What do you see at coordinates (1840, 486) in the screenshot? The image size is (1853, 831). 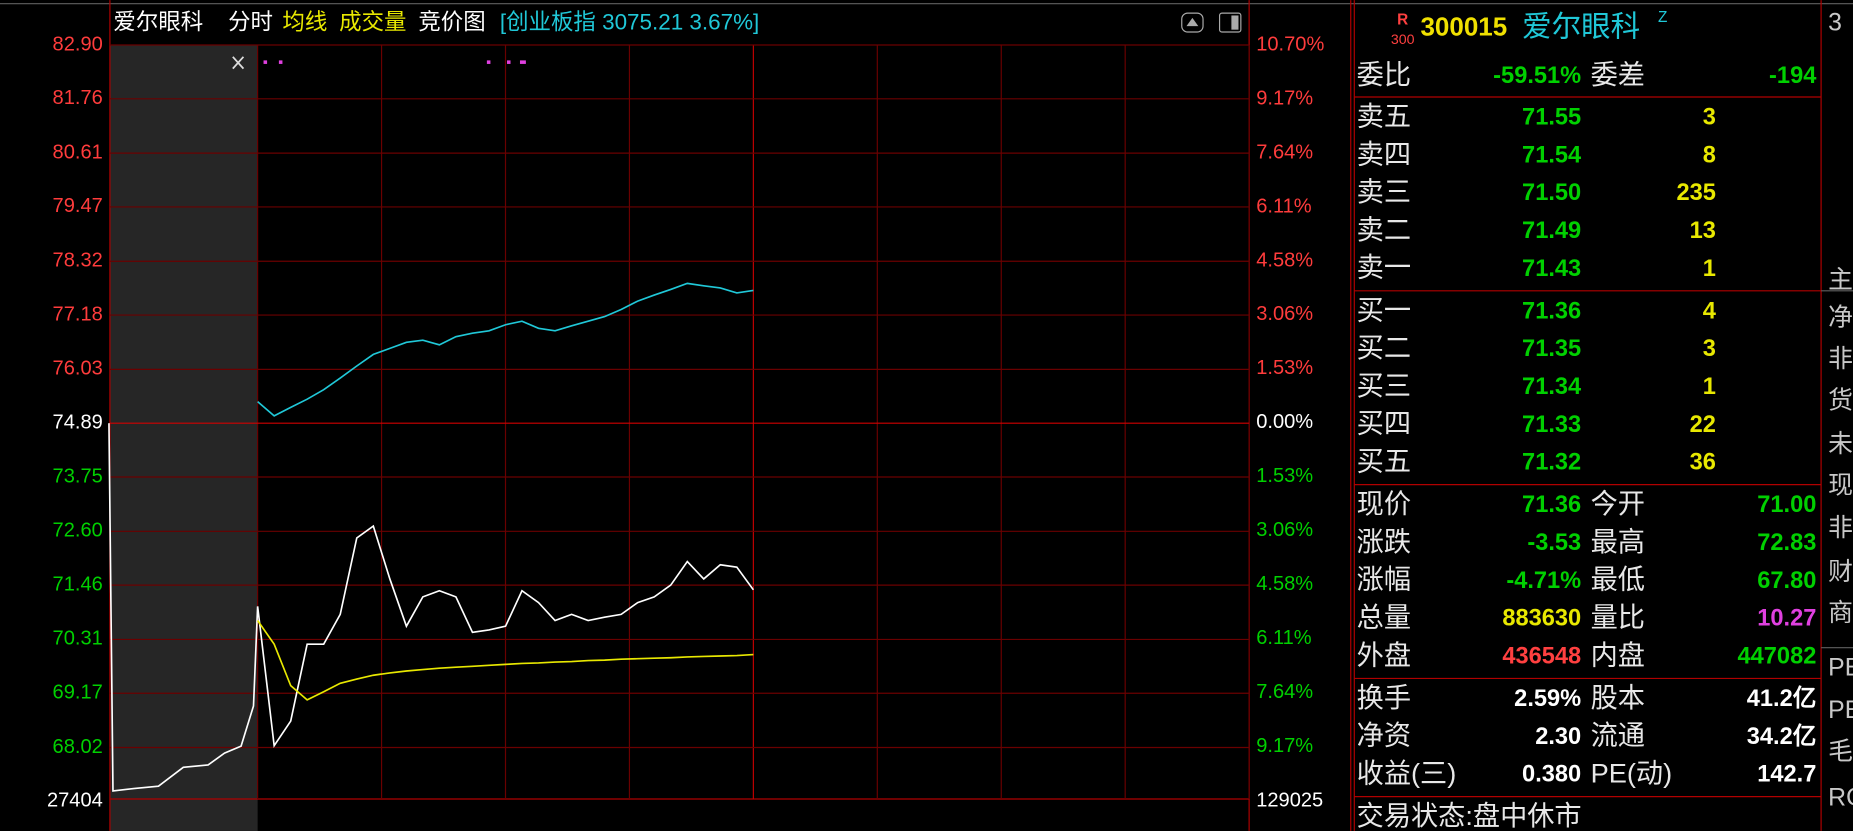 I see `side-label: 现` at bounding box center [1840, 486].